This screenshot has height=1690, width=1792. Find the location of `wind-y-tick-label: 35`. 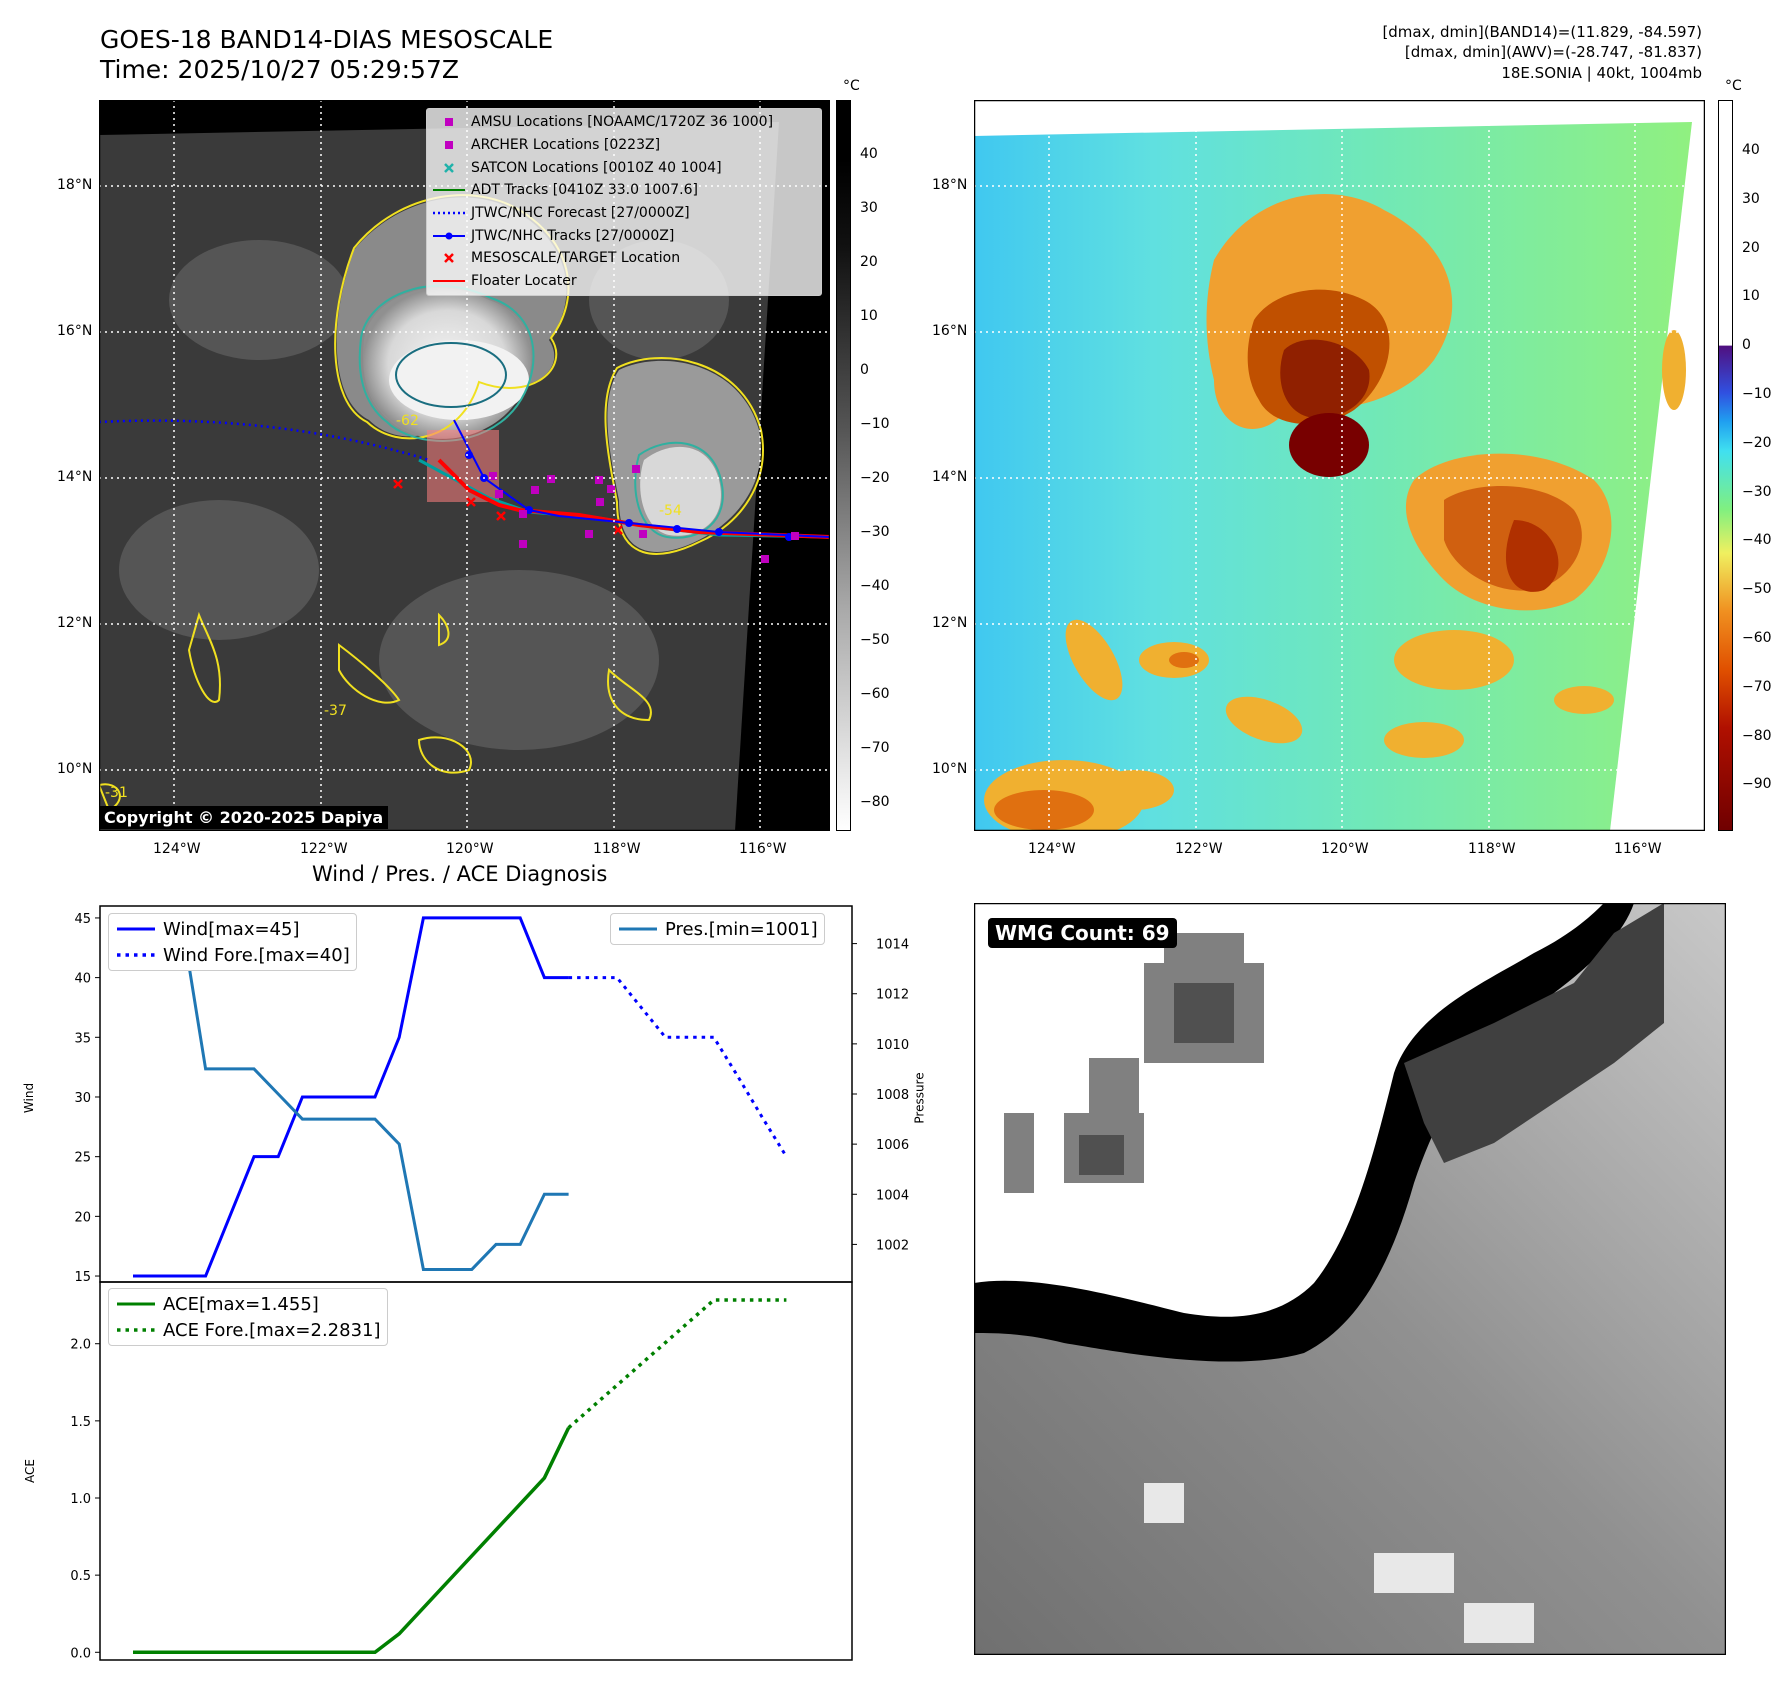

wind-y-tick-label: 35 is located at coordinates (82, 1038).